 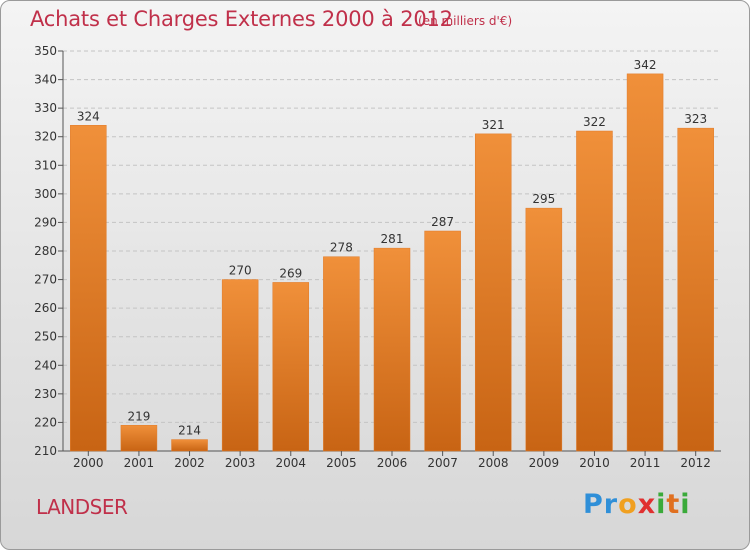 I want to click on chart-title: Achats et Charges Externes 2000 à 2012, so click(x=241, y=19).